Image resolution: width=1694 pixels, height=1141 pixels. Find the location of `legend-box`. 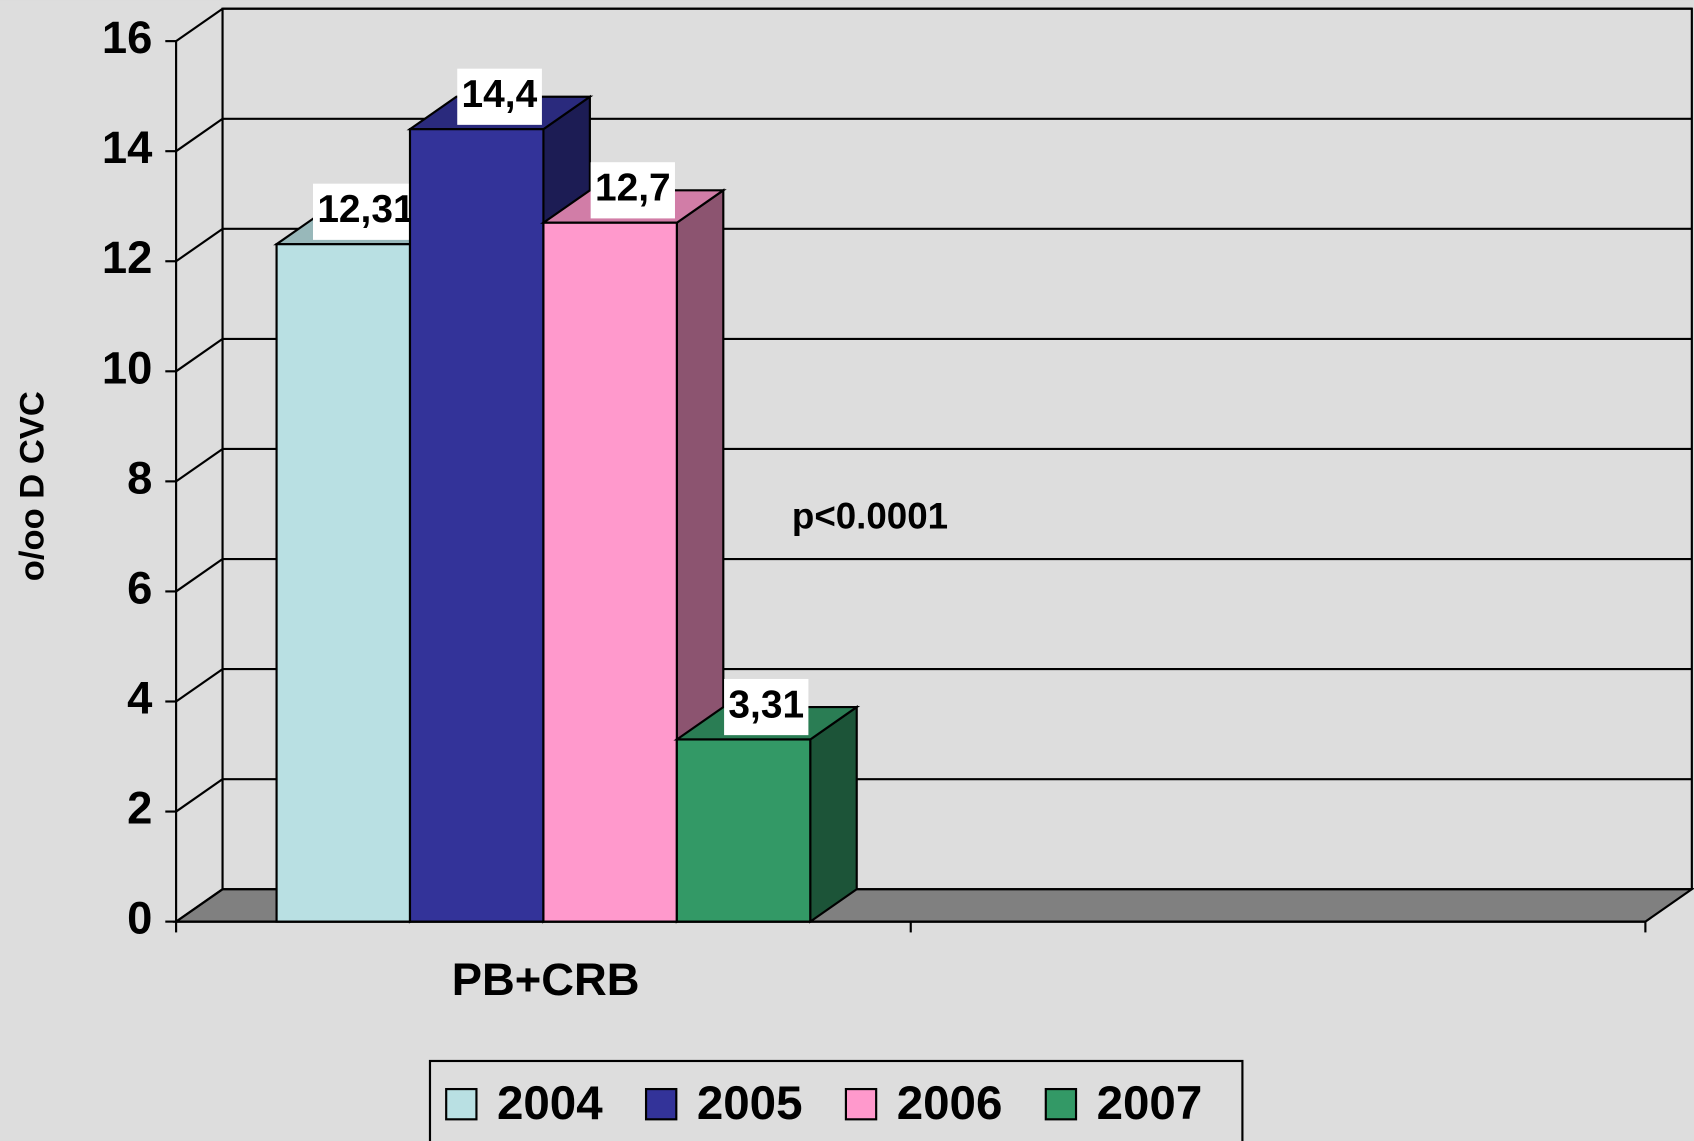

legend-box is located at coordinates (836, 1100).